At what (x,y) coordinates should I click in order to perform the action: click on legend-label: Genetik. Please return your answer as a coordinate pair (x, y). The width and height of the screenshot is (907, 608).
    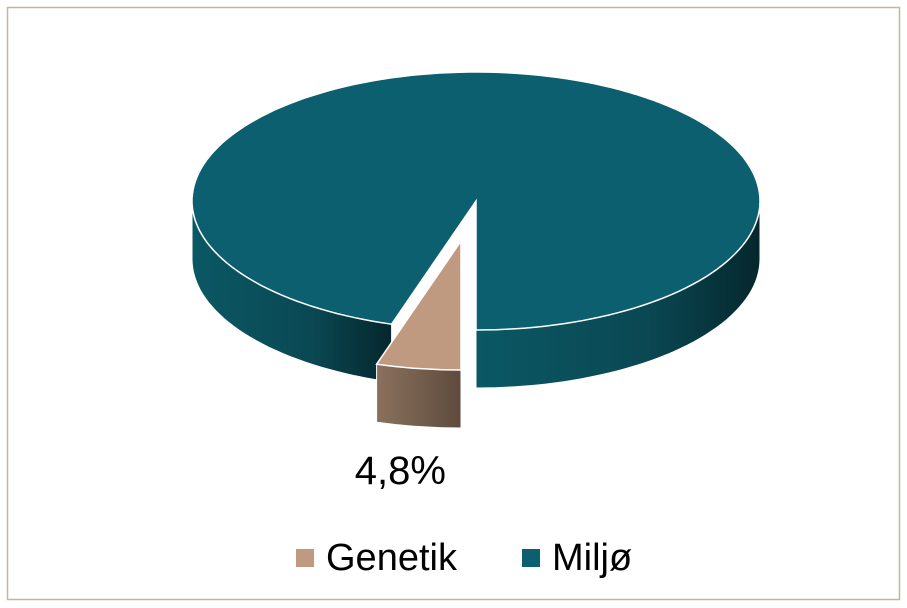
    Looking at the image, I should click on (392, 558).